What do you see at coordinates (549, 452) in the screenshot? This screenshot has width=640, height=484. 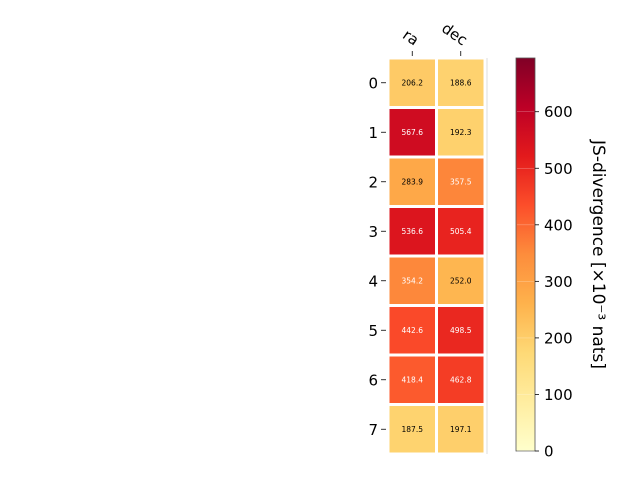 I see `colorbar-tick-label: 0` at bounding box center [549, 452].